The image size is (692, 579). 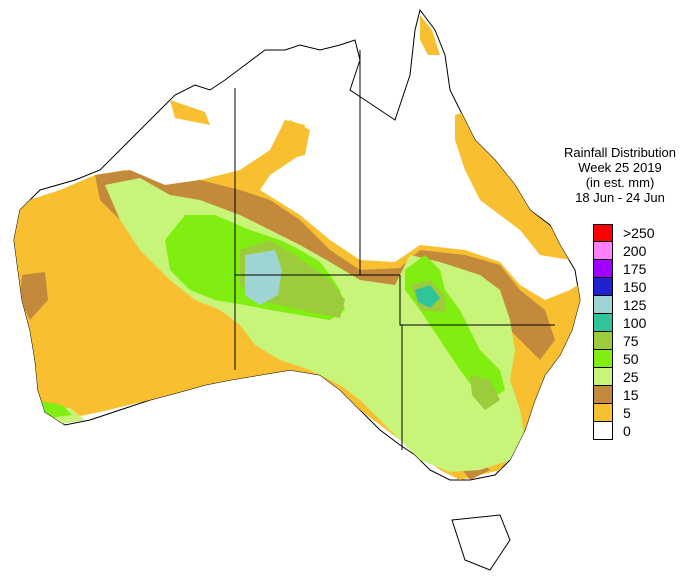 I want to click on legend-row: 125, so click(x=624, y=305).